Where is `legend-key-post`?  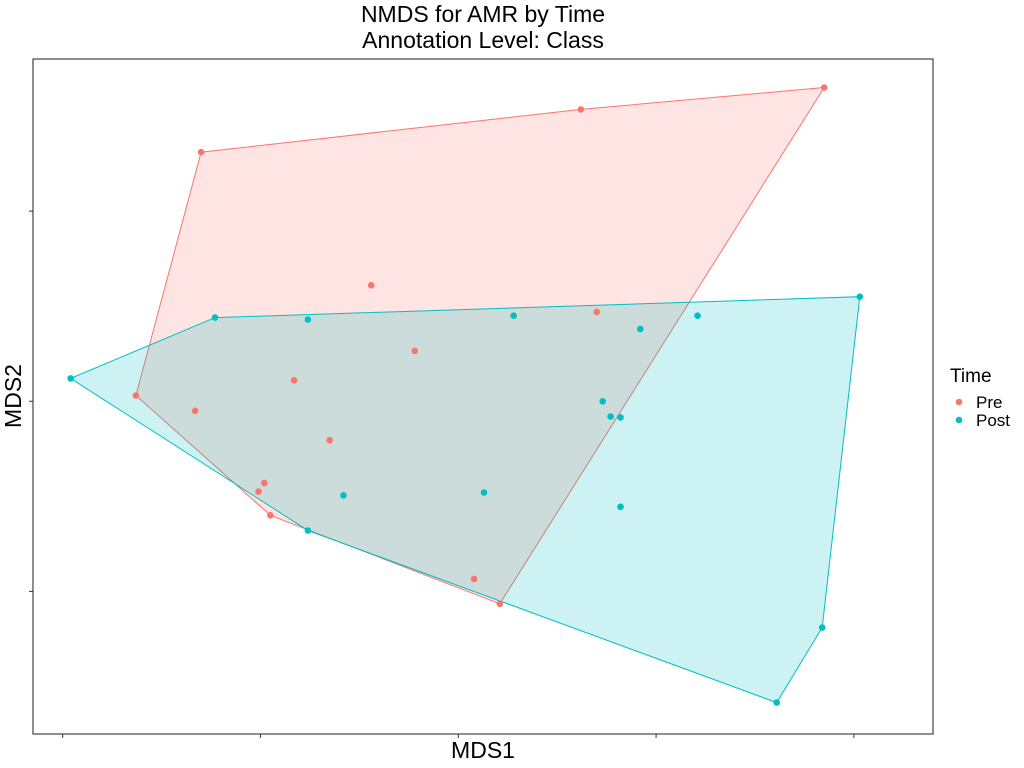
legend-key-post is located at coordinates (959, 420).